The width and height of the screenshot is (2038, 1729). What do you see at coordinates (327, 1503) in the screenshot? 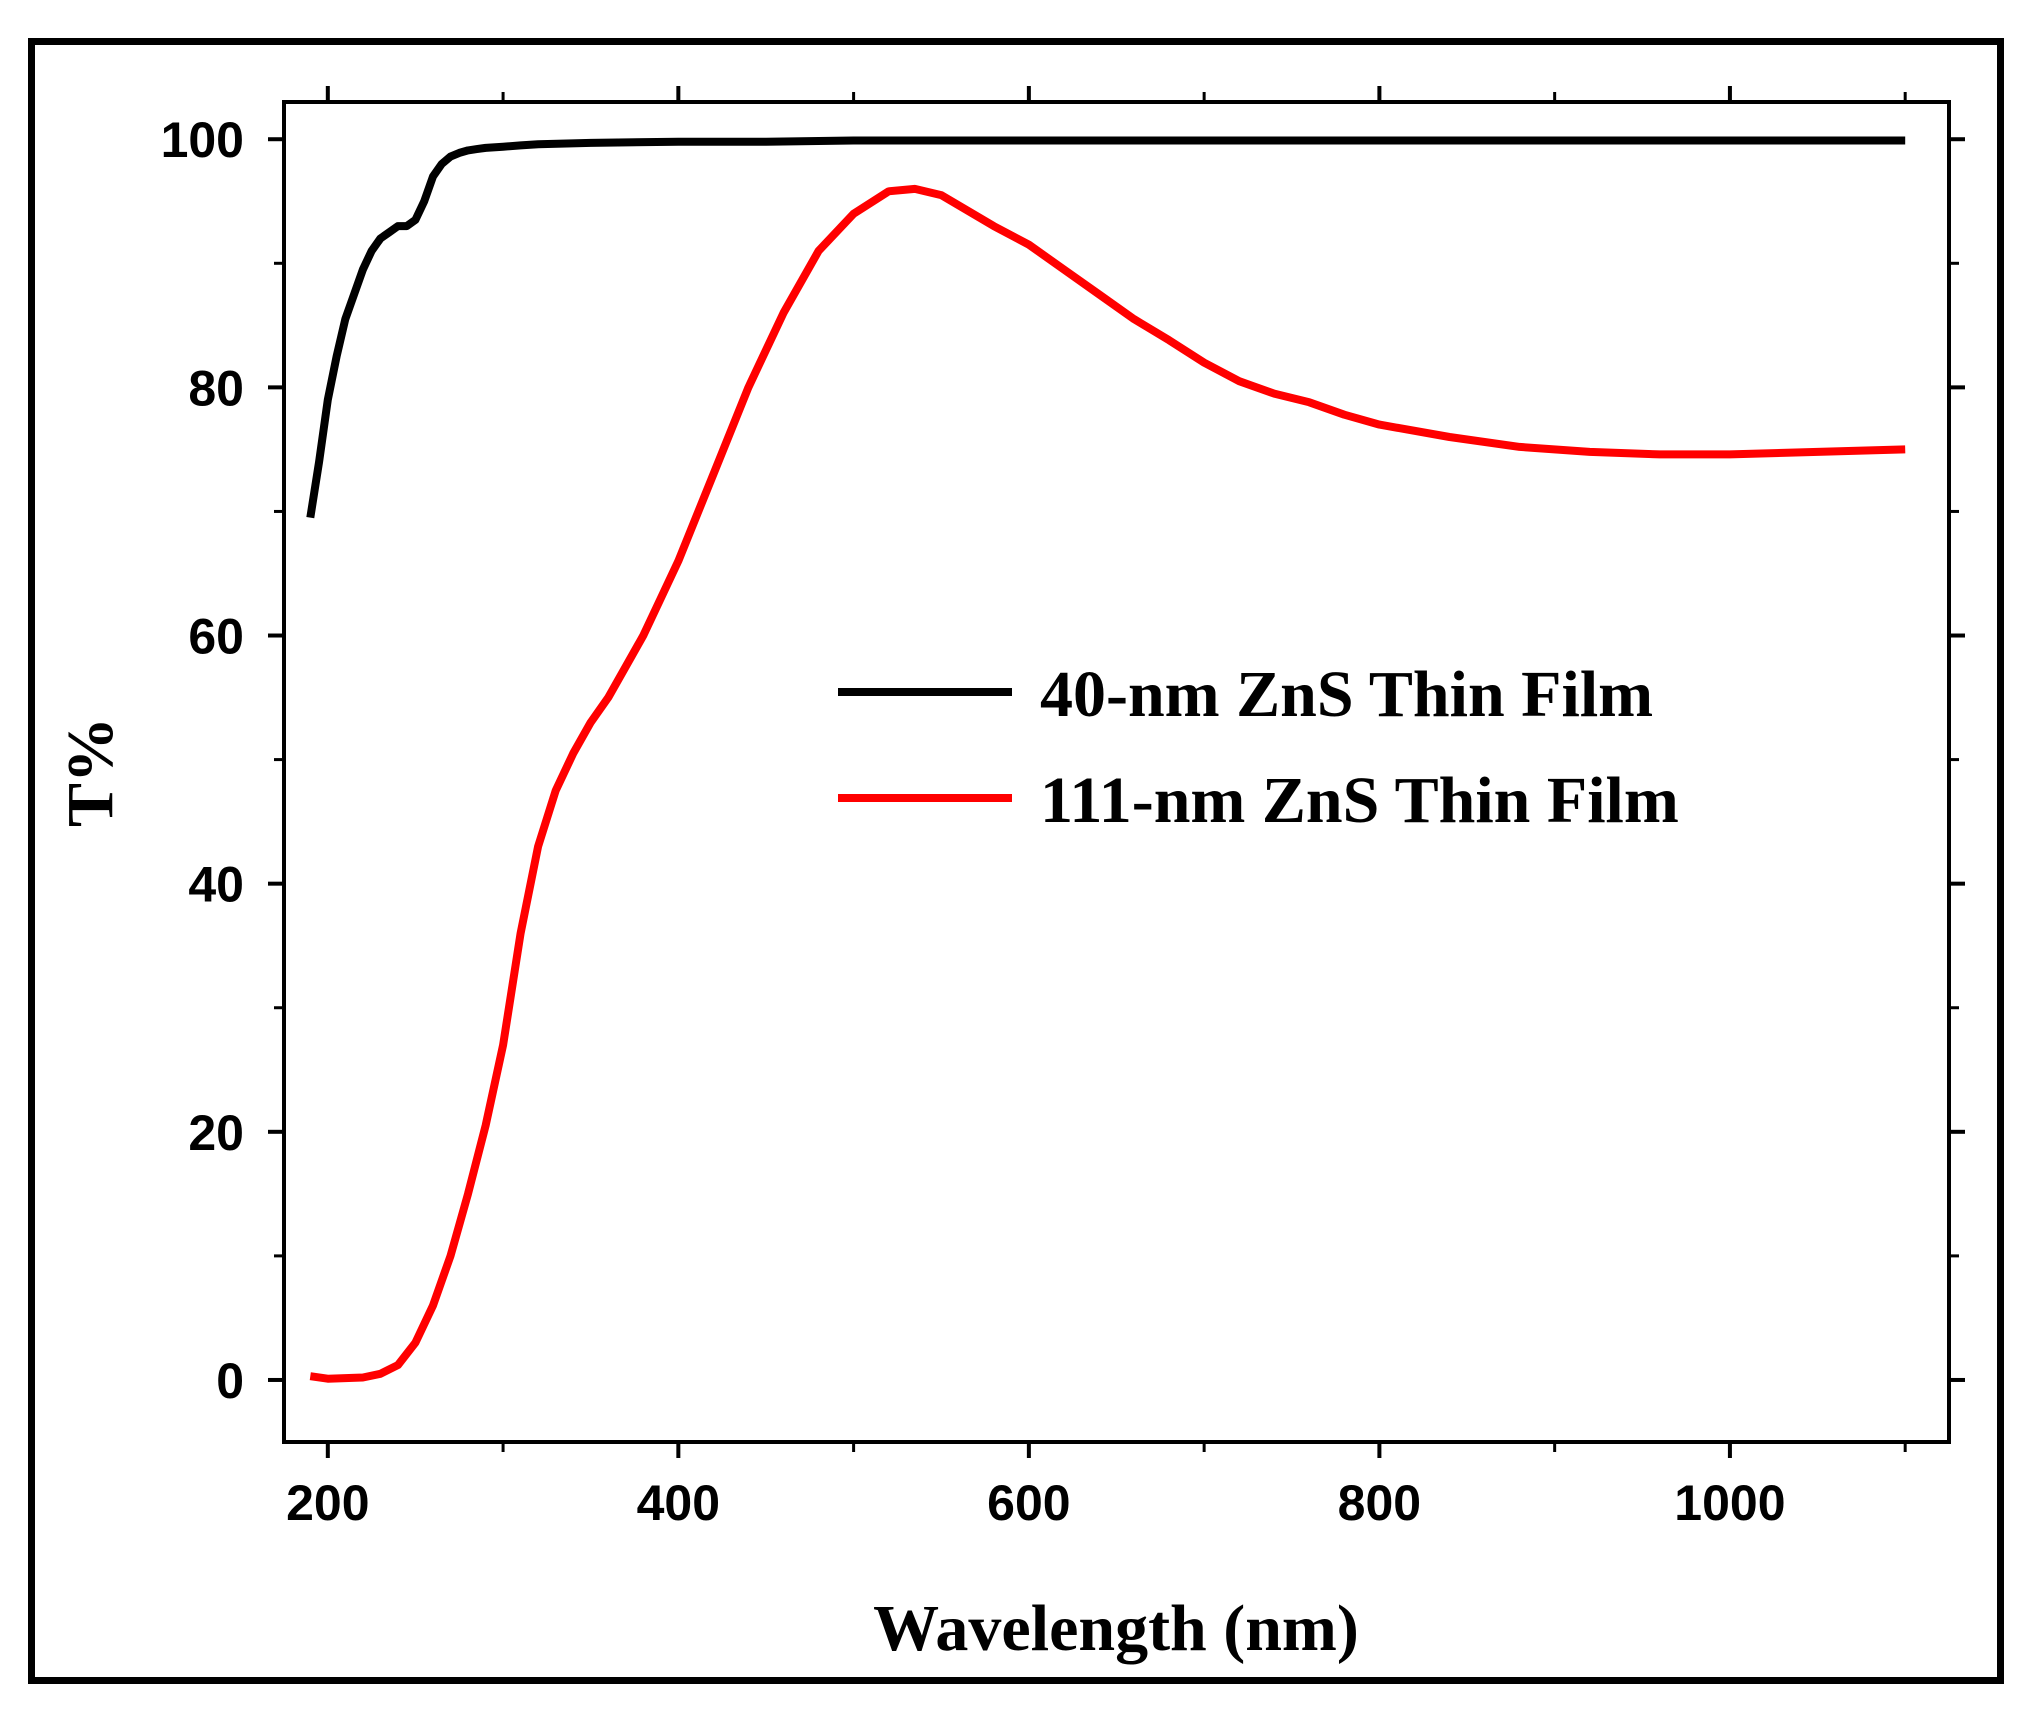
I see `x-tick-label: 200` at bounding box center [327, 1503].